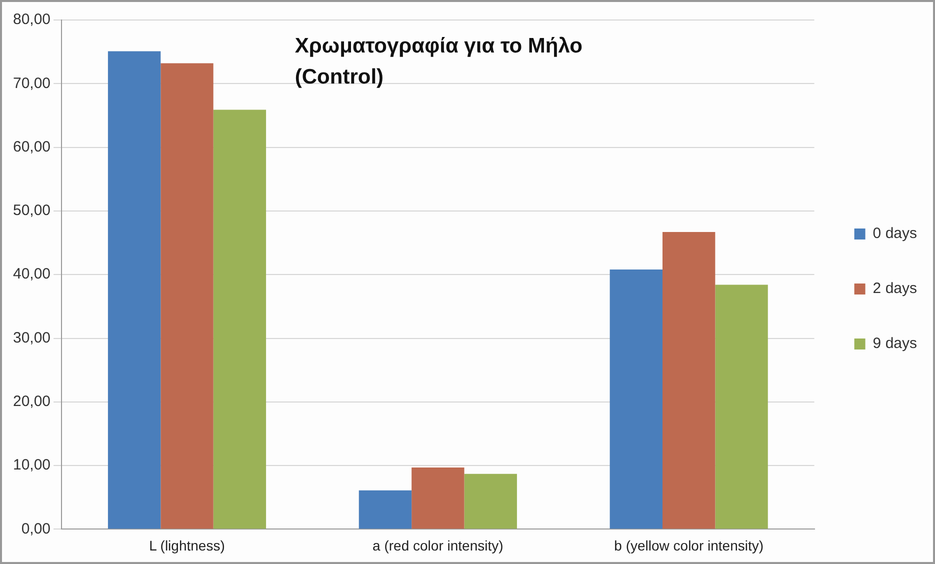  What do you see at coordinates (689, 545) in the screenshot?
I see `x-tick-label: b (yellow color intensity)` at bounding box center [689, 545].